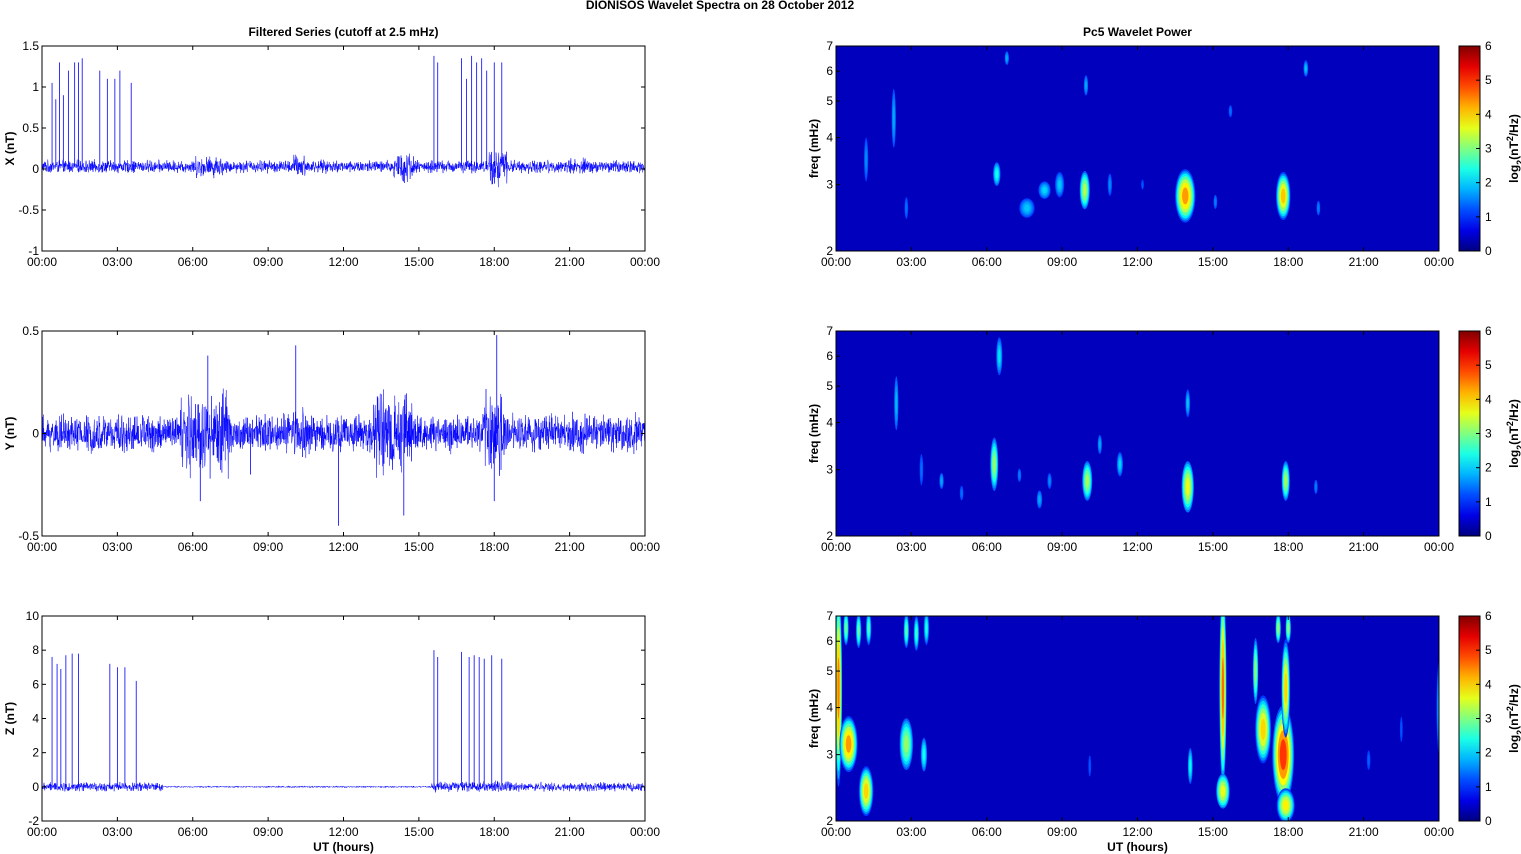 The width and height of the screenshot is (1521, 854). Describe the element at coordinates (829, 101) in the screenshot. I see `y-tick-label: 5` at that location.